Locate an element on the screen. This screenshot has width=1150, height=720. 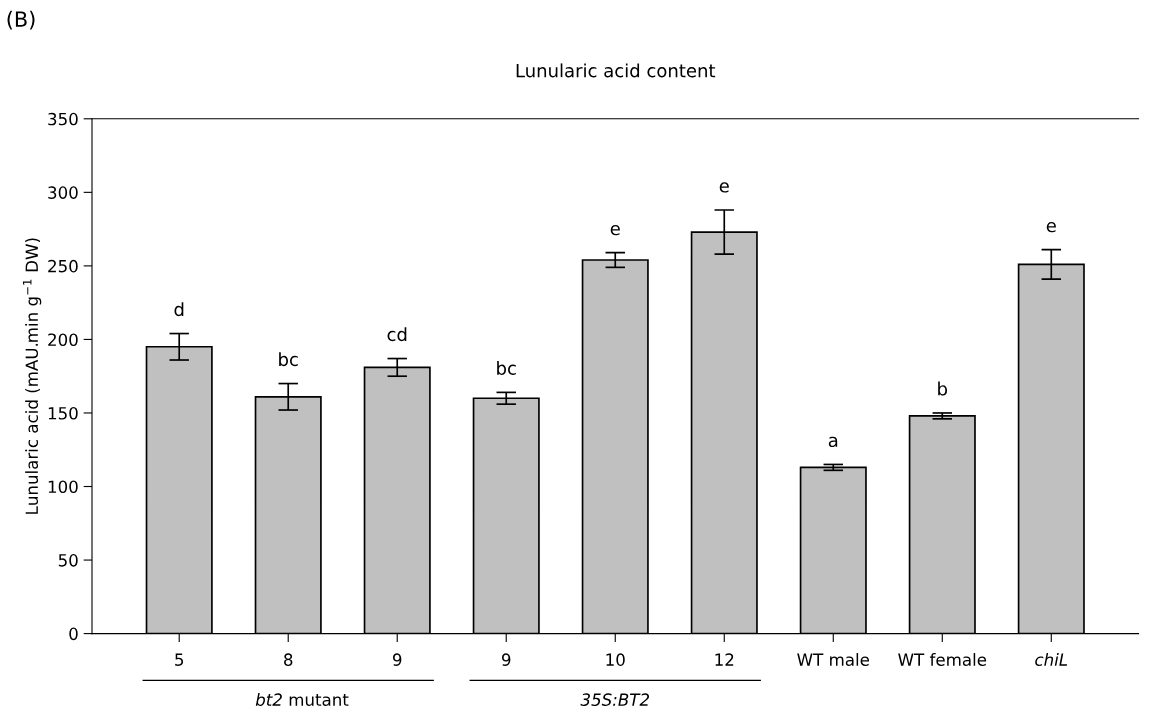
x-tick-label: 5 is located at coordinates (179, 659).